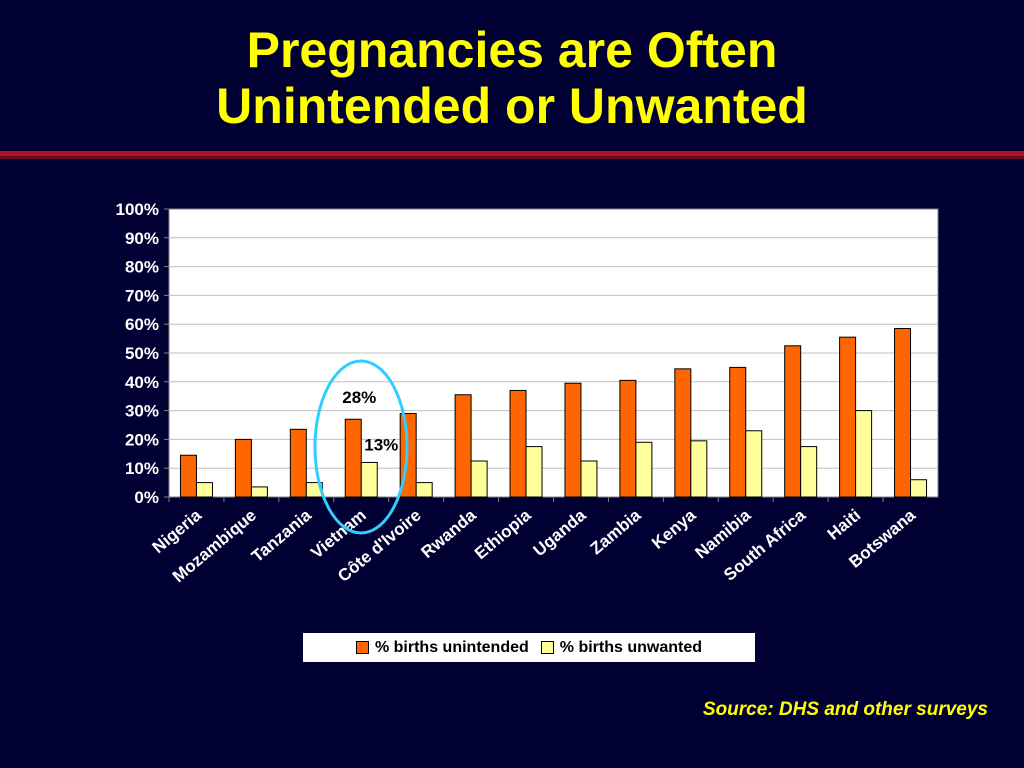 This screenshot has height=768, width=1024. Describe the element at coordinates (142, 238) in the screenshot. I see `y-tick-label: 90%` at that location.